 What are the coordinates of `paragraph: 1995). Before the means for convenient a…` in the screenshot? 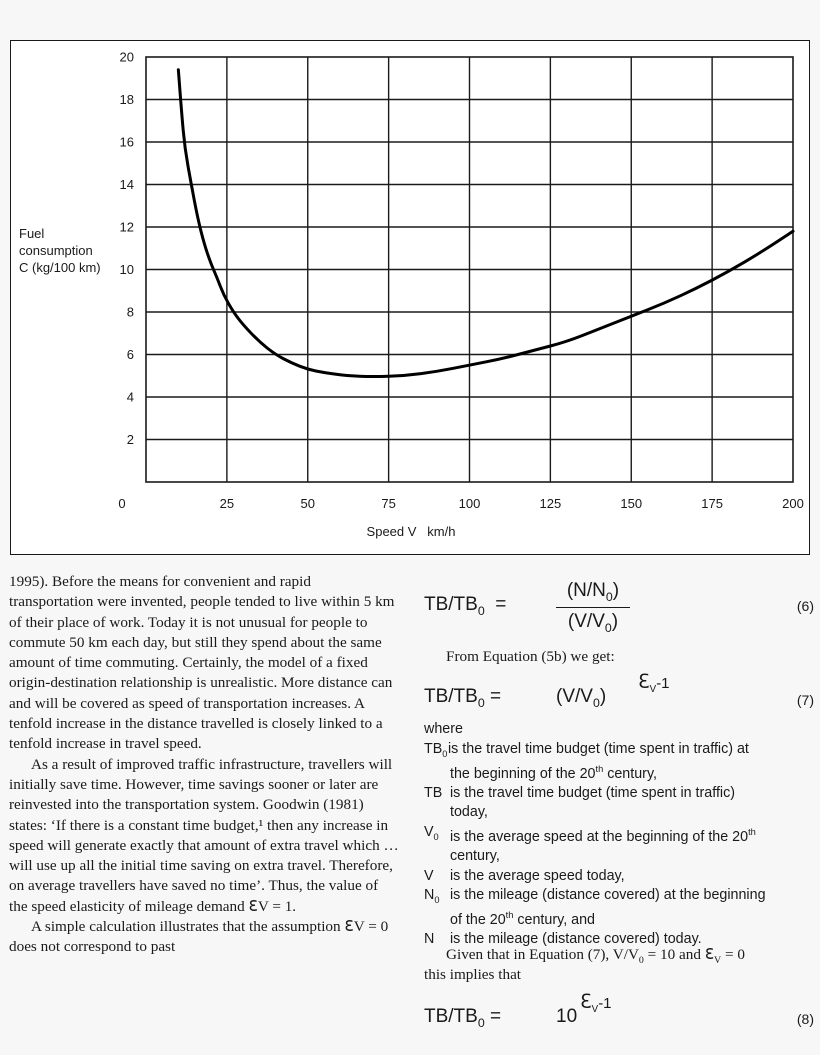 It's located at (202, 663).